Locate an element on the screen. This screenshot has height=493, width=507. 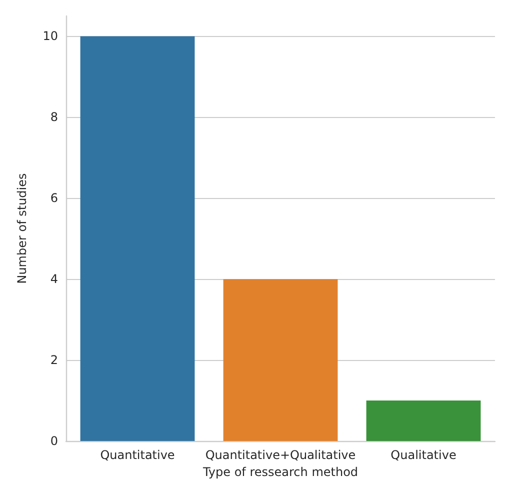
x-tick-label: Quantitative+Qualitative is located at coordinates (280, 455).